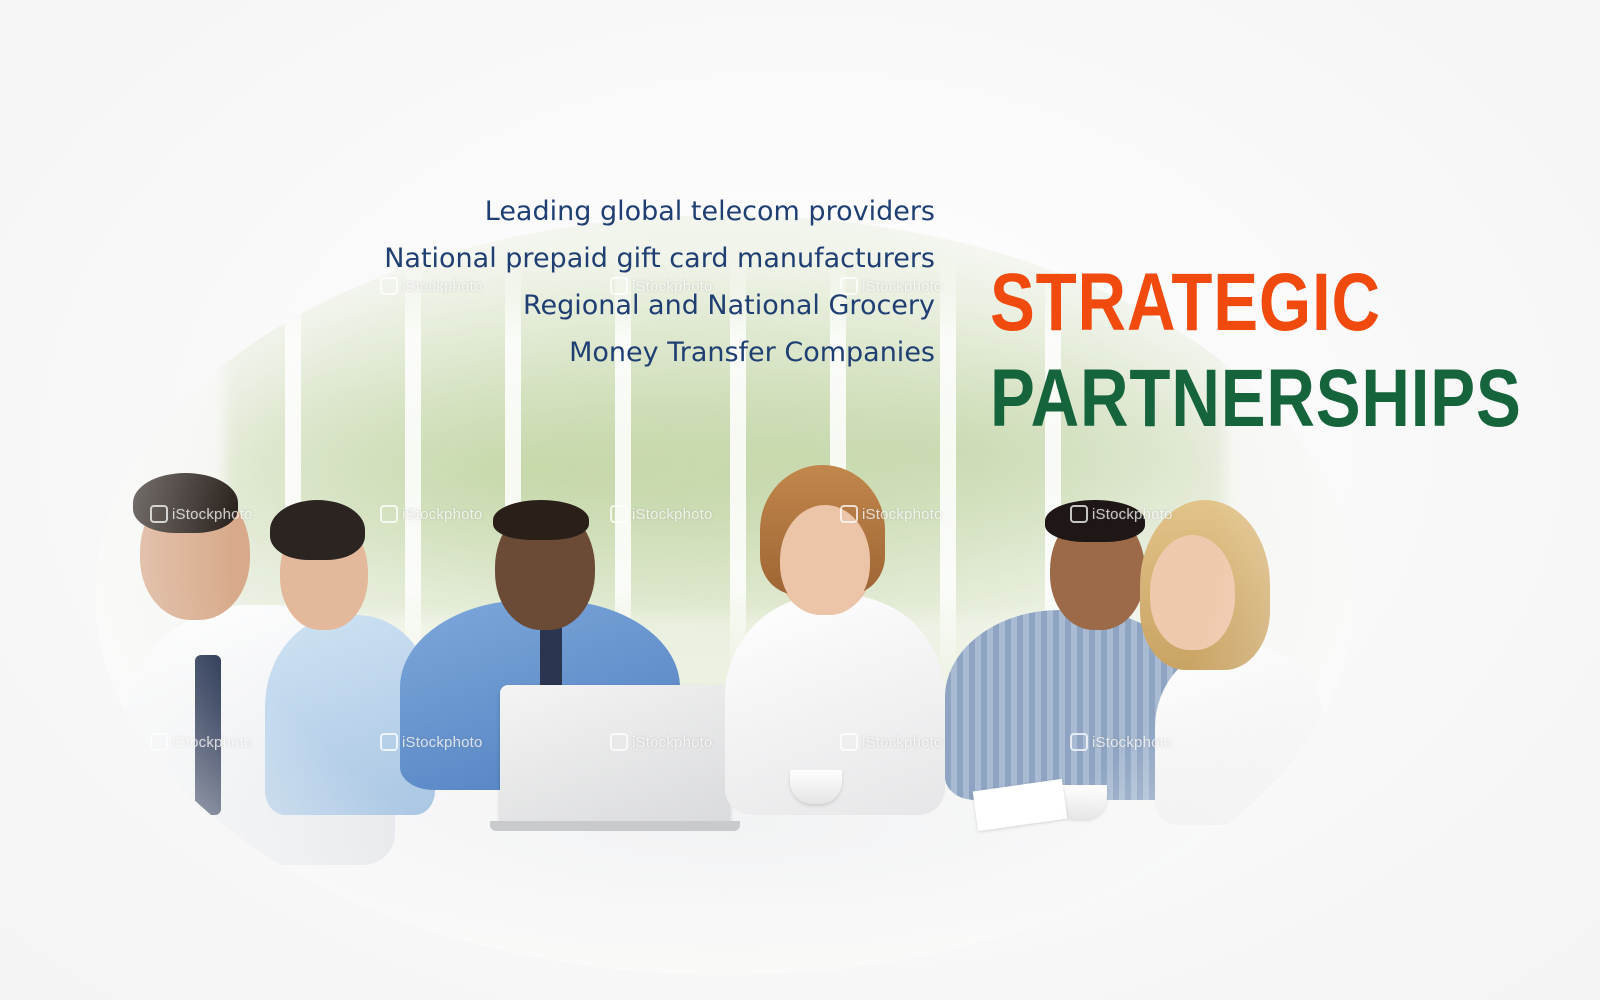 Image resolution: width=1600 pixels, height=1000 pixels. I want to click on partners-list-item: Money Transfer Companies, so click(752, 352).